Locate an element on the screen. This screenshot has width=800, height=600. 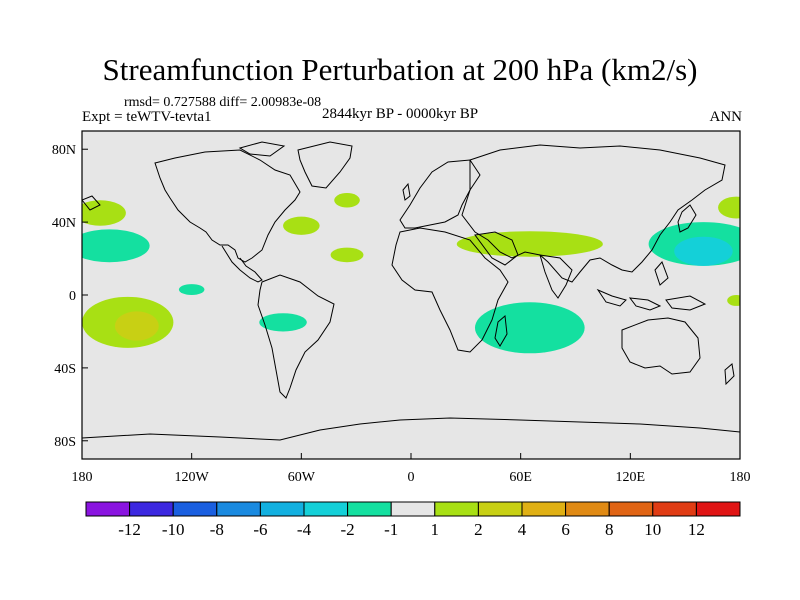
season-label: ANN is located at coordinates (726, 117).